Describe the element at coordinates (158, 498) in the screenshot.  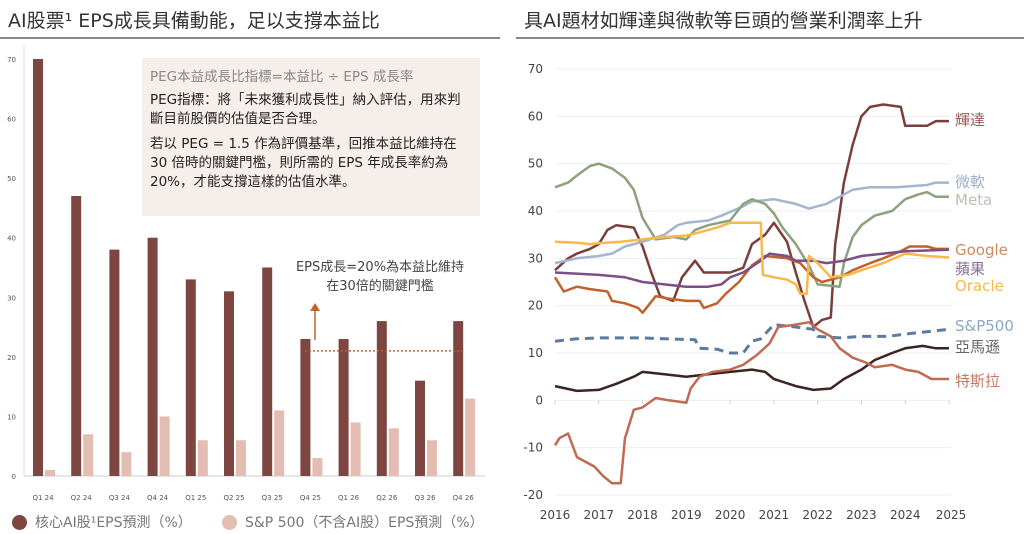
I see `x-tick-label: Q4 24` at that location.